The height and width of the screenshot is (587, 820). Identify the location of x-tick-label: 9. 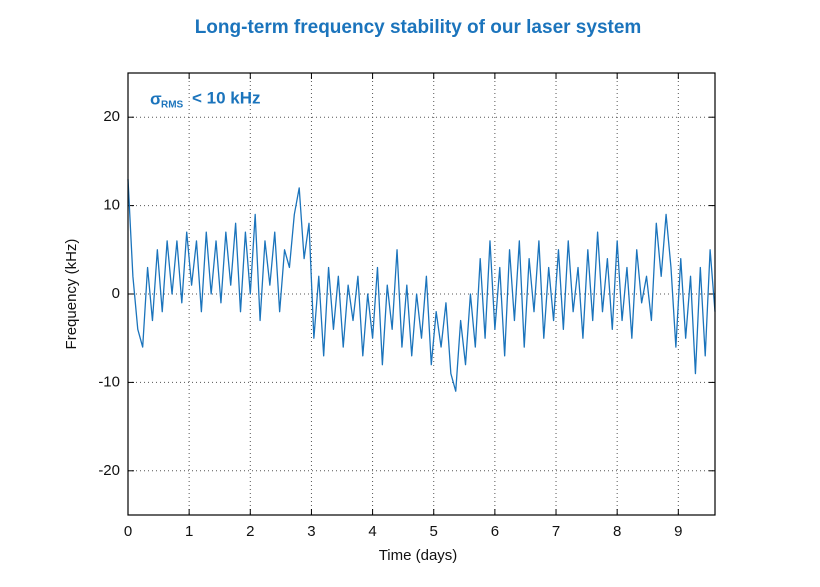
(678, 531).